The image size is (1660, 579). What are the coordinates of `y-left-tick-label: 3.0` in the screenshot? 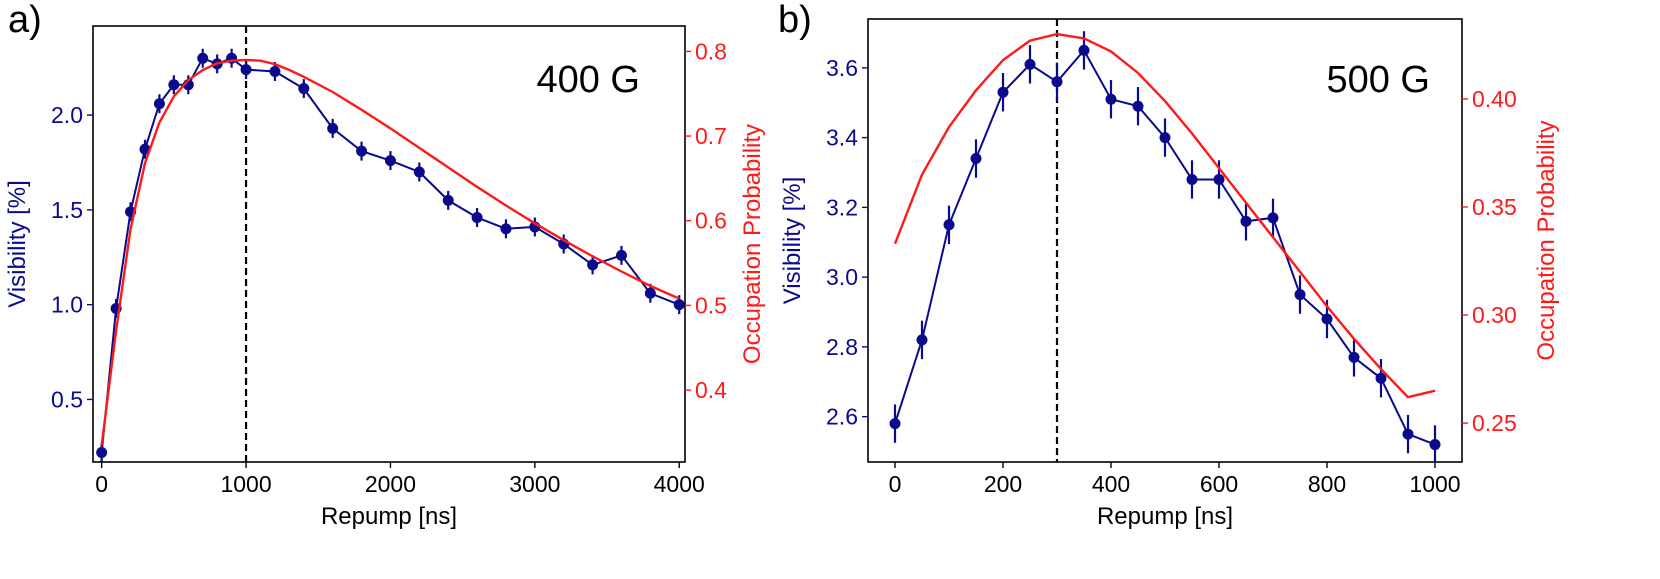 It's located at (842, 277).